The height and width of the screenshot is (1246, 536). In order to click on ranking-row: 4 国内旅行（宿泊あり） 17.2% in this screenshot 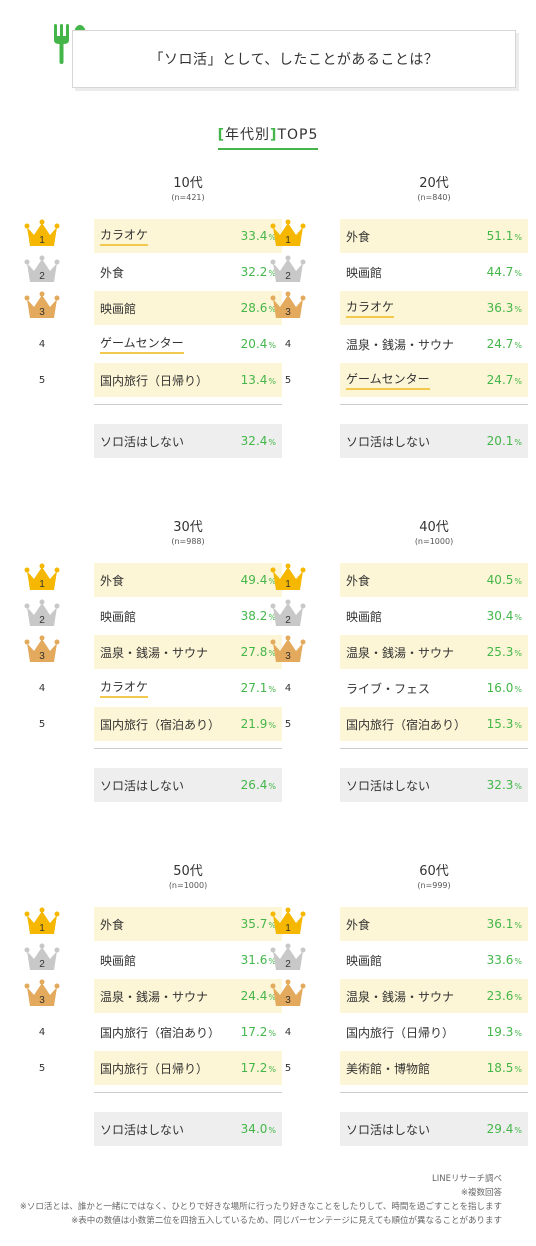, I will do `click(153, 1032)`.